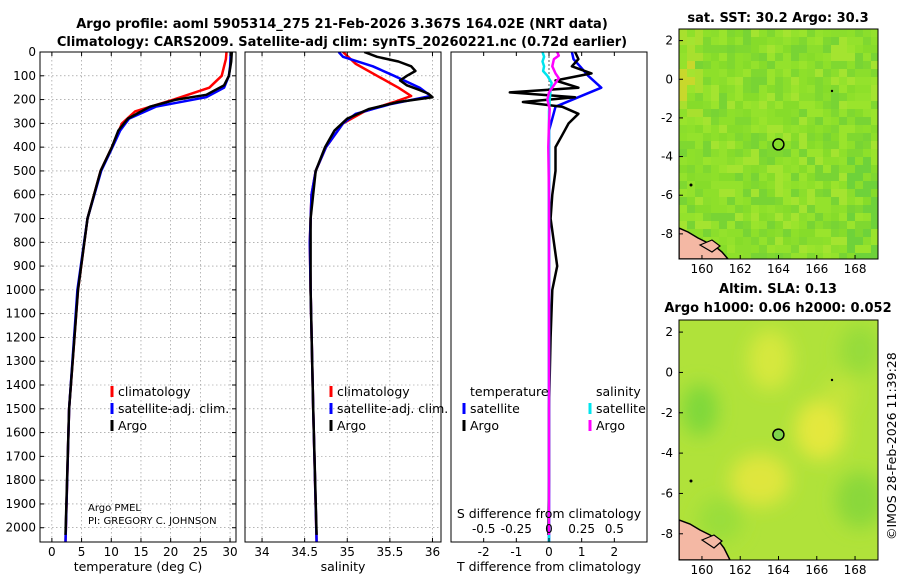 The image size is (900, 580). I want to click on depth-tick-label: 1700, so click(20, 456).